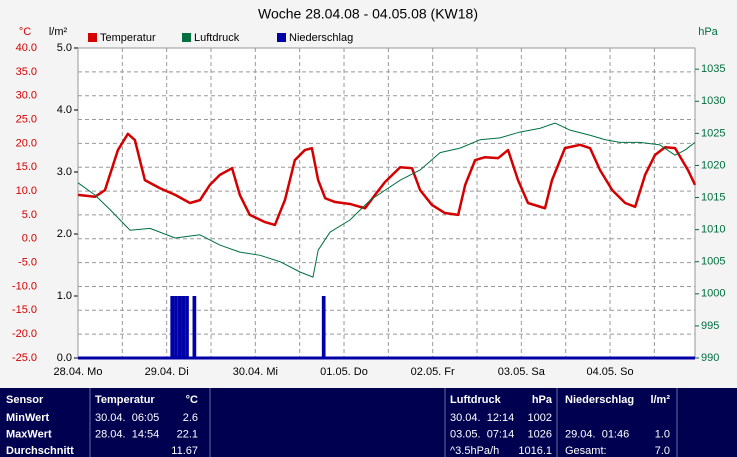  I want to click on table-header: Sensor, so click(25, 400).